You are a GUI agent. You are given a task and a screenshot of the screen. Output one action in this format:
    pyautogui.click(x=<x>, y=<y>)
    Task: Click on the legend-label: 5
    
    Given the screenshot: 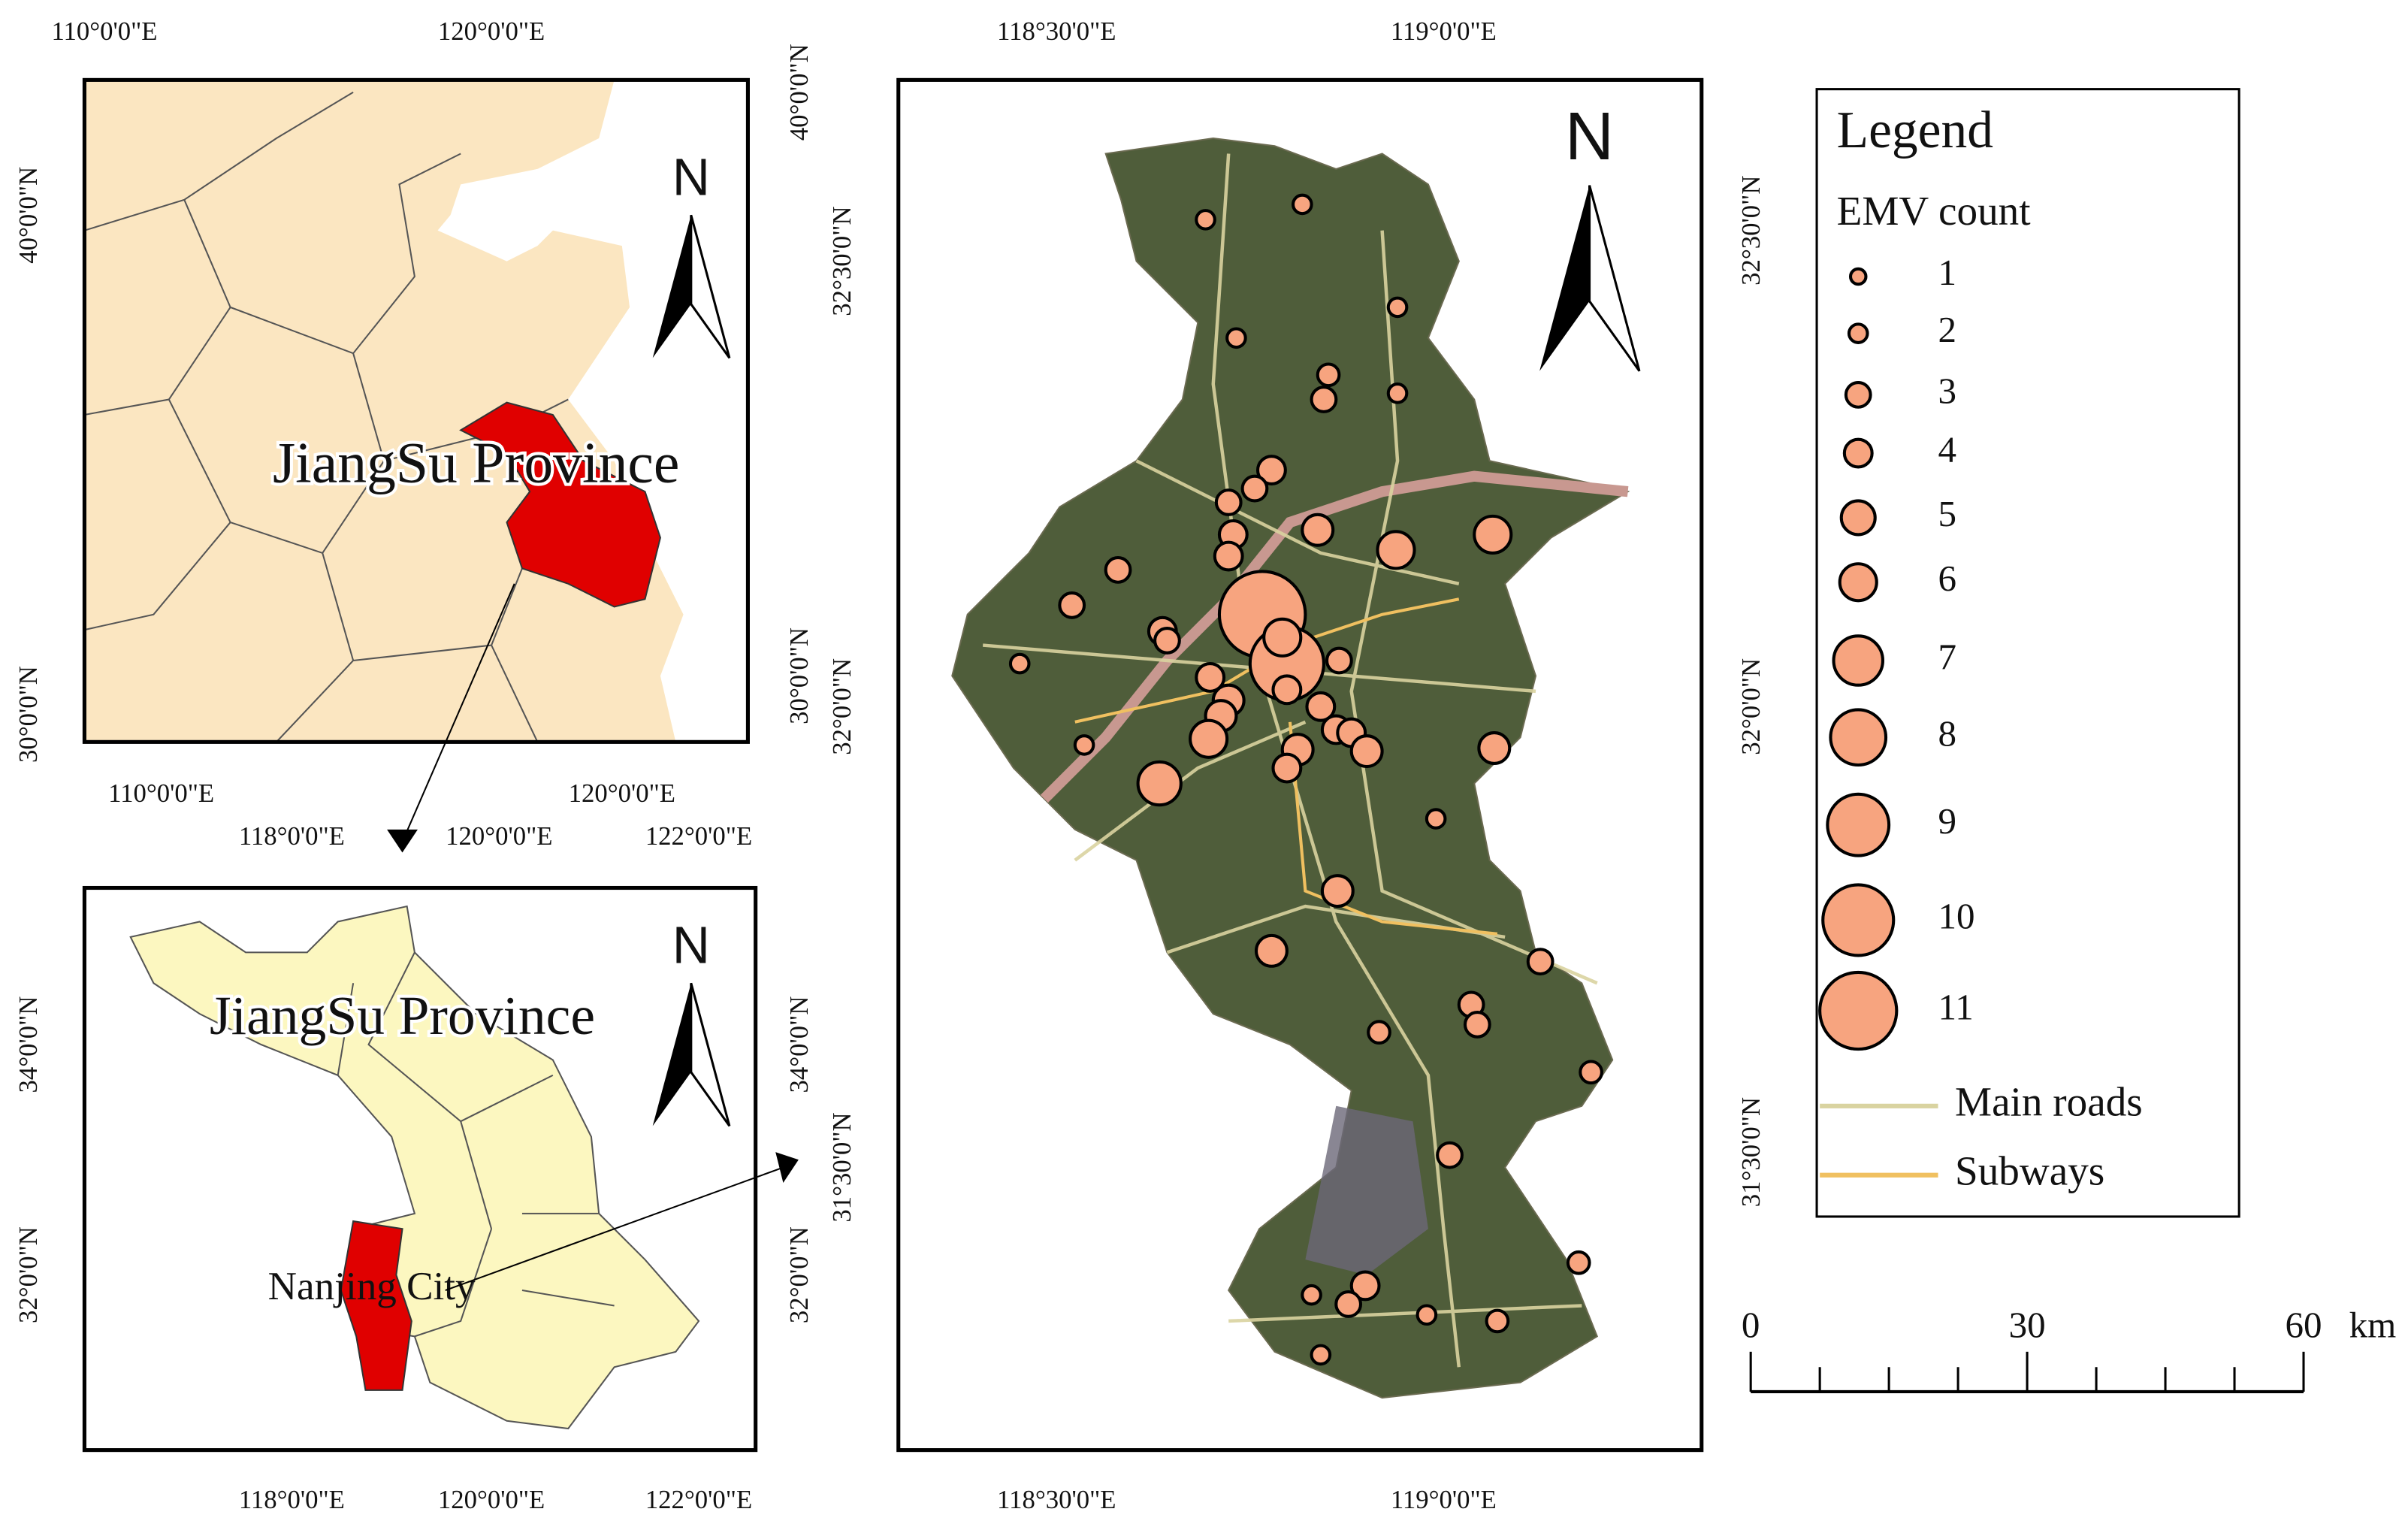 What is the action you would take?
    pyautogui.click(x=1947, y=513)
    